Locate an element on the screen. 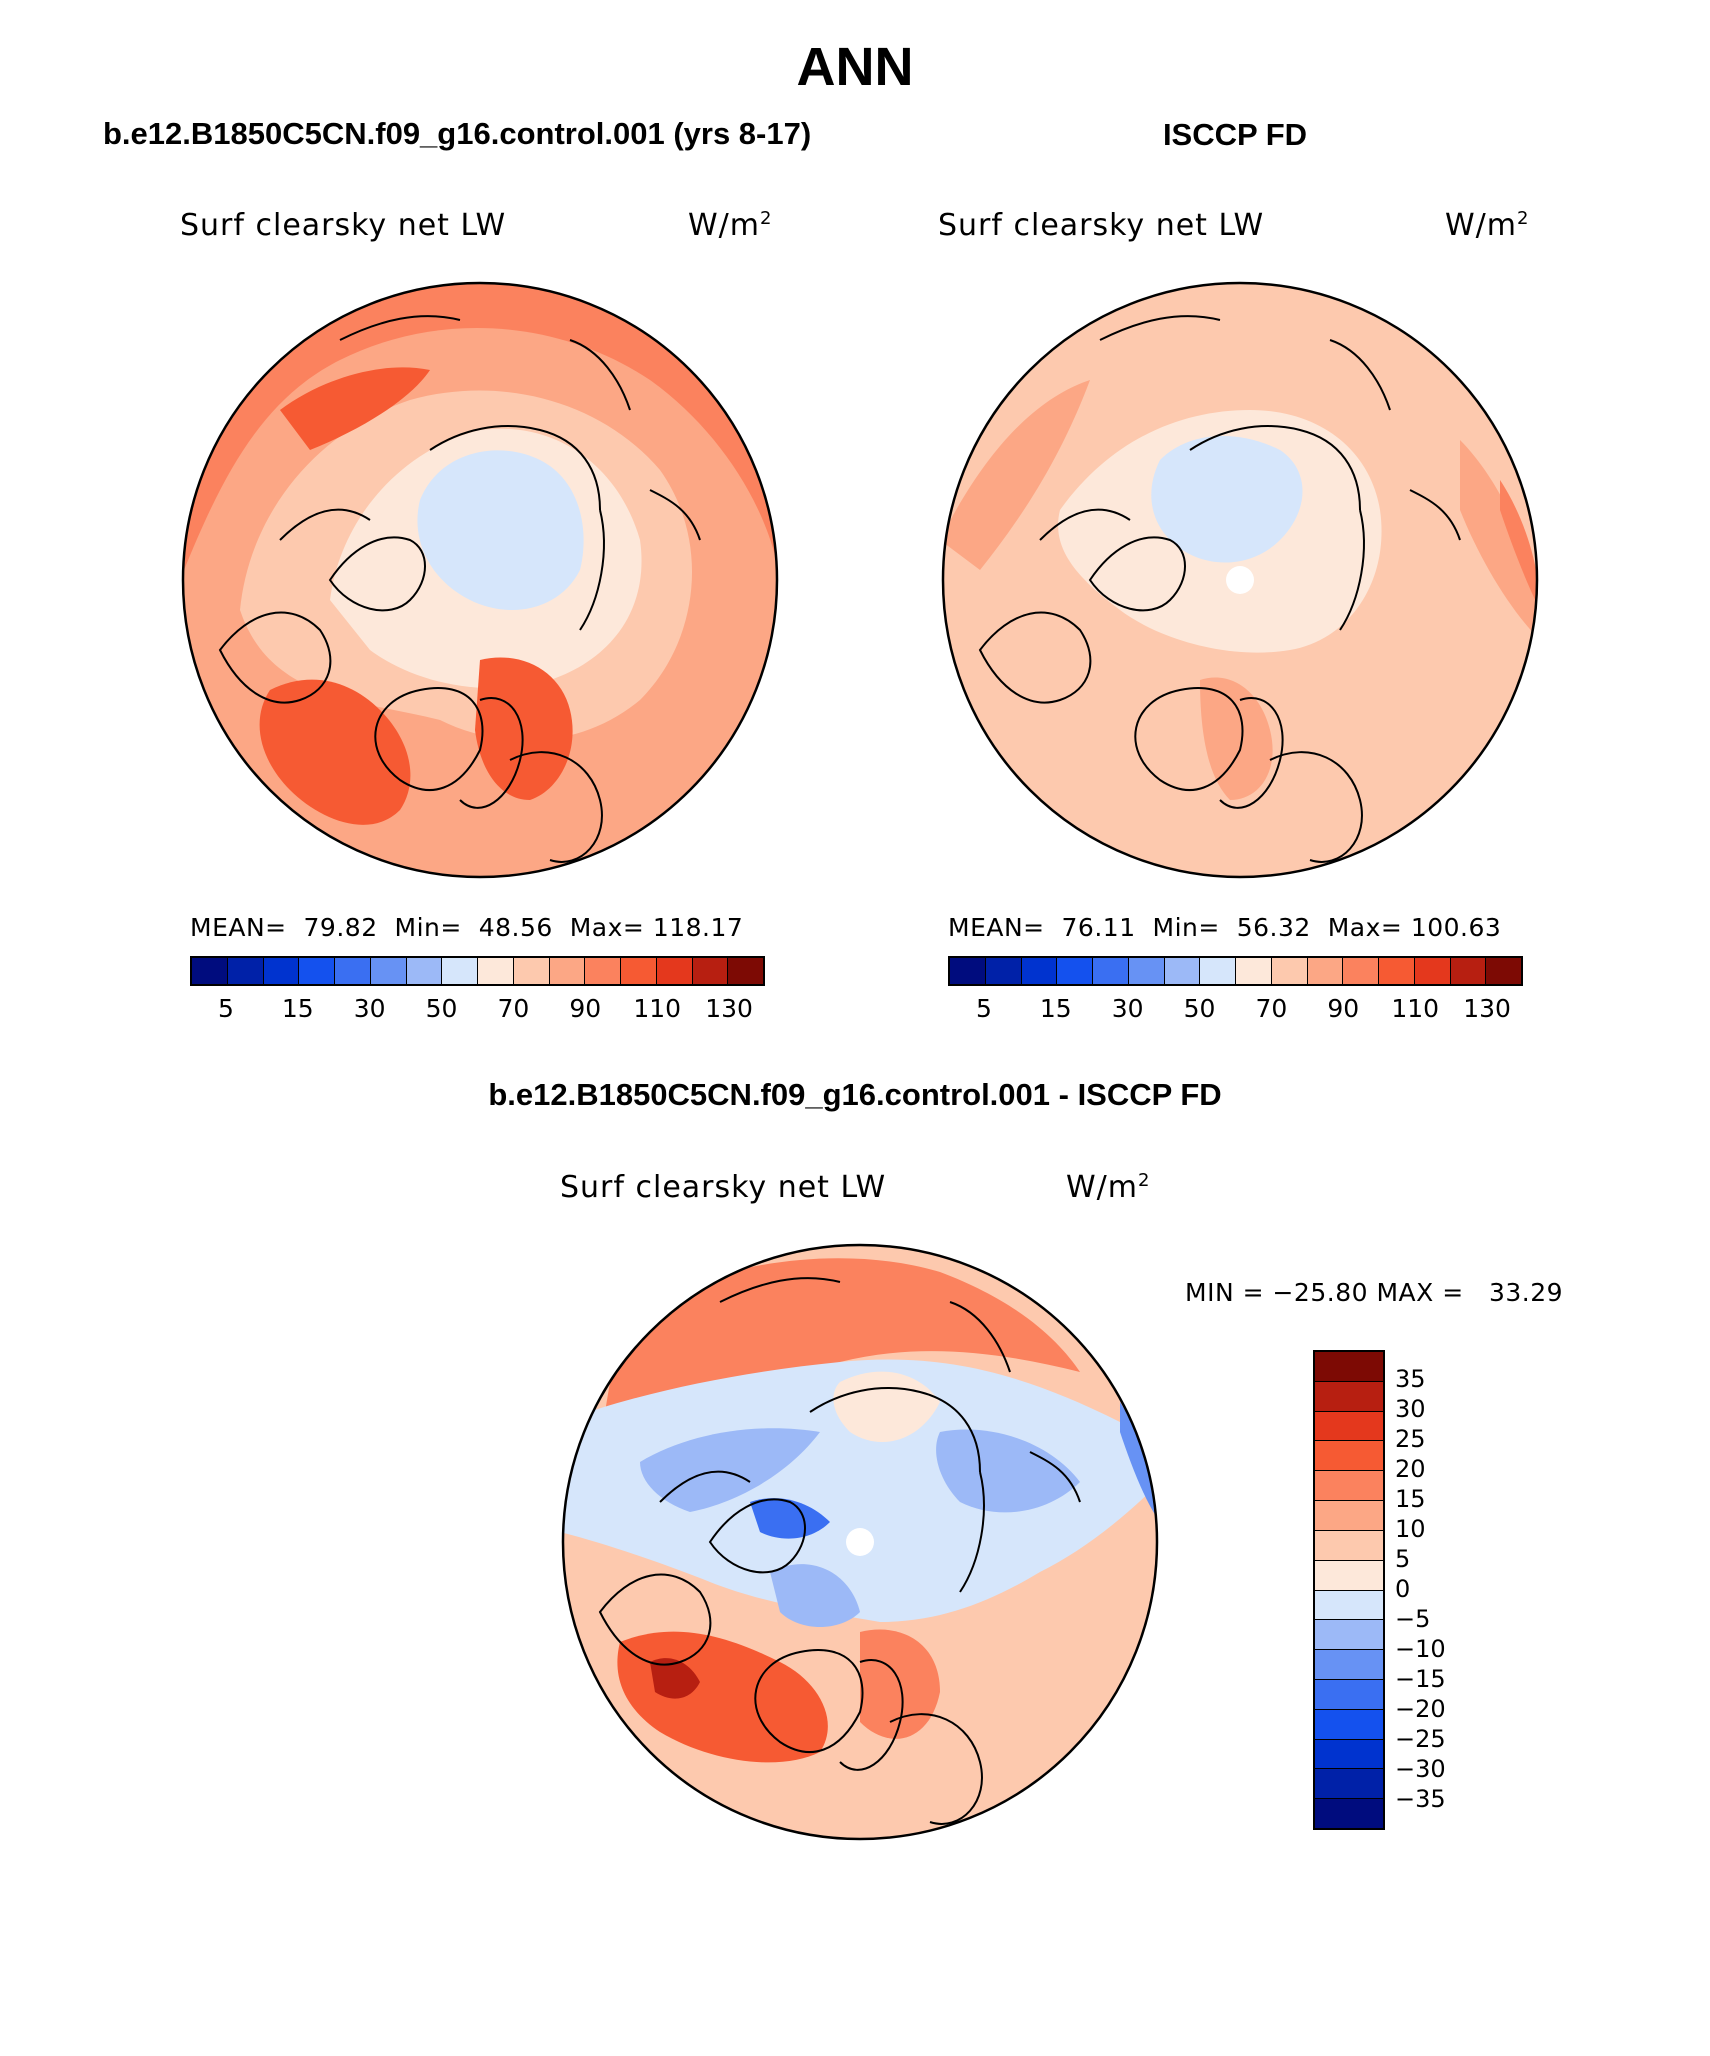 The height and width of the screenshot is (2056, 1710). colorbar-tick-label: −30 is located at coordinates (1420, 1769).